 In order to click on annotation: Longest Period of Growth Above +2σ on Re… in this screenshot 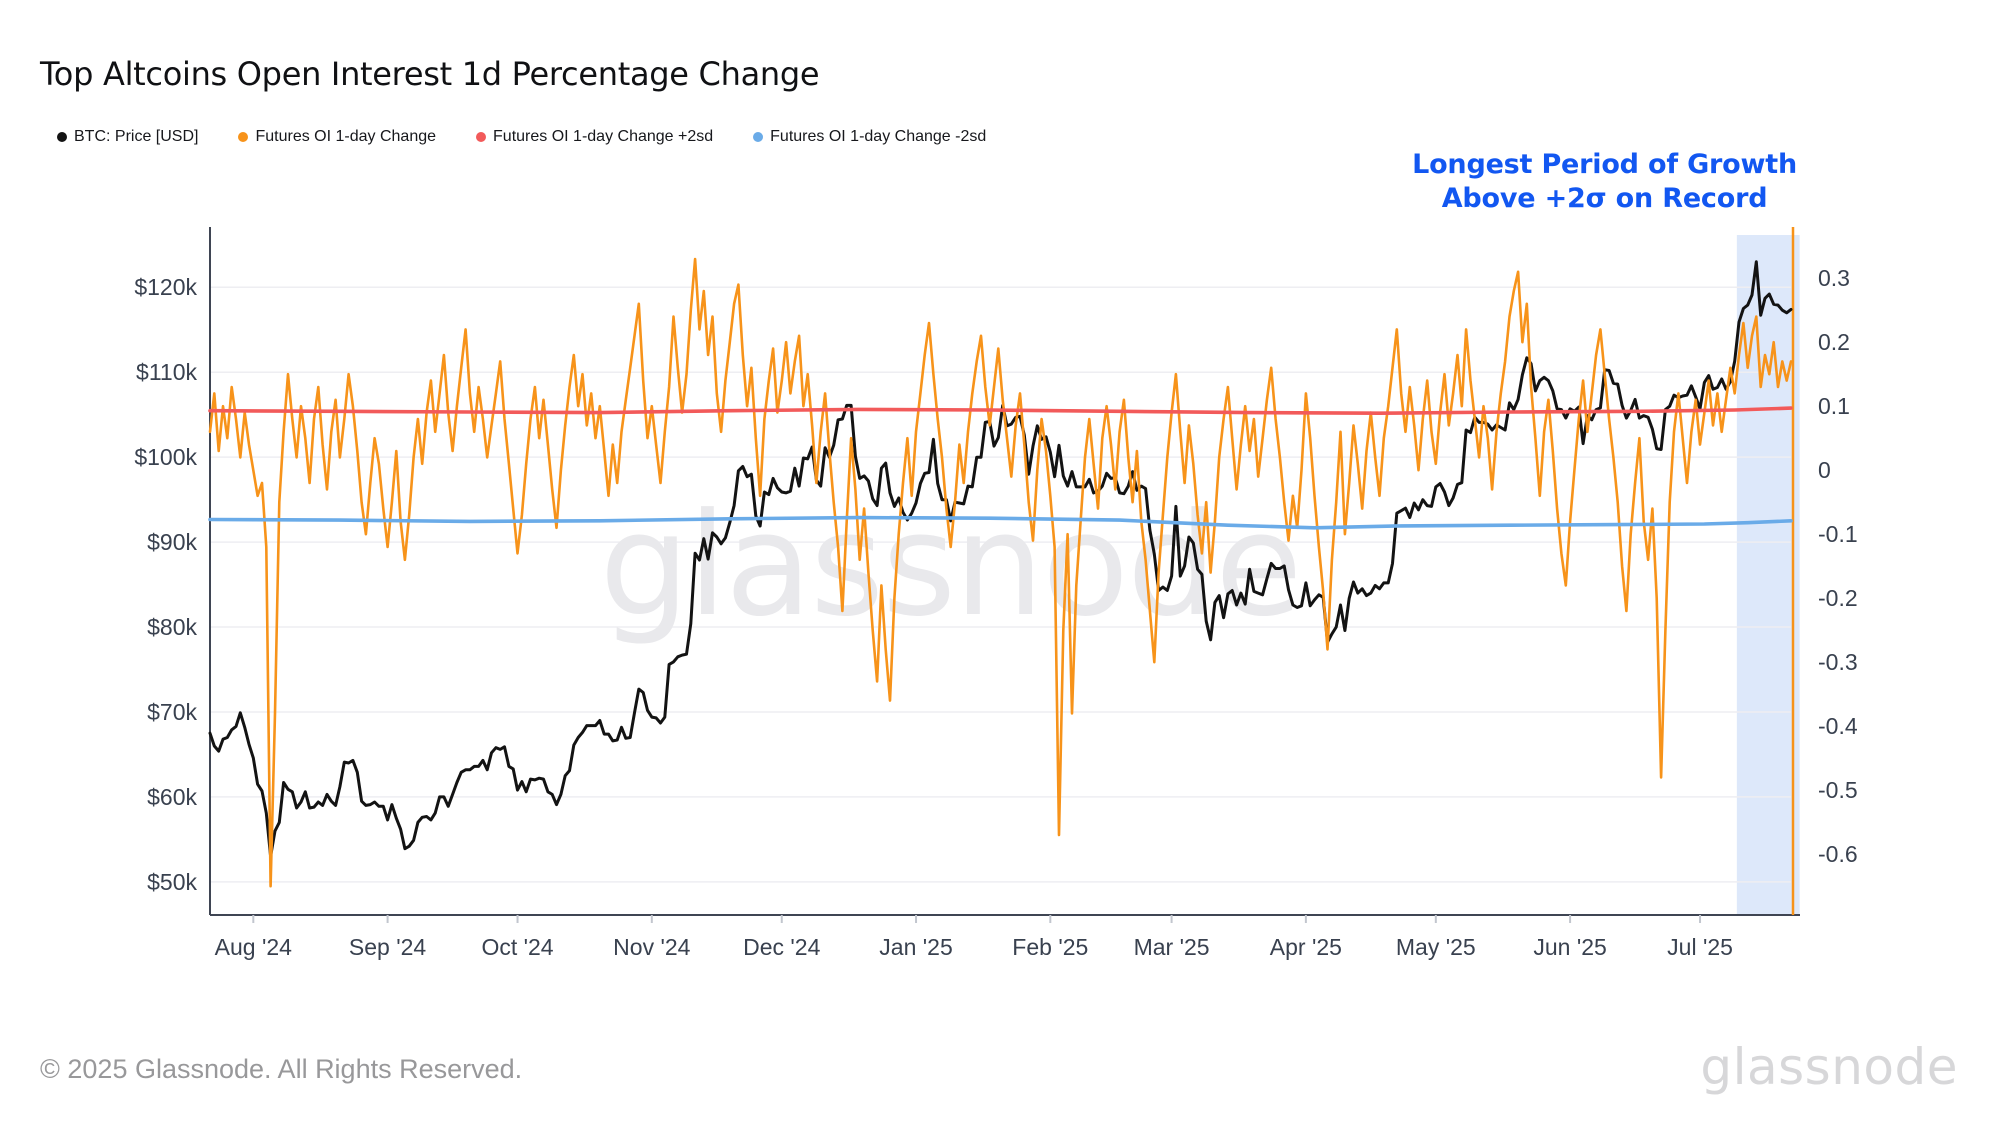, I will do `click(1604, 182)`.